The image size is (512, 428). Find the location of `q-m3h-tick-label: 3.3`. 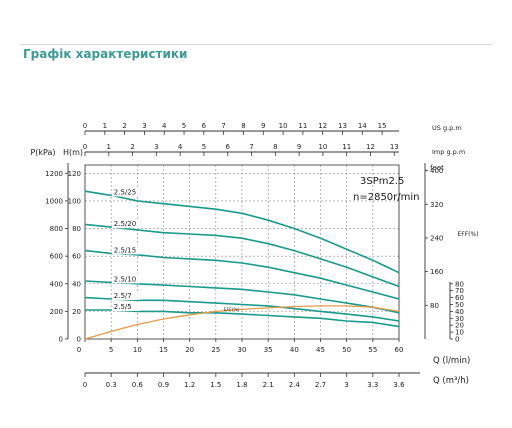

q-m3h-tick-label: 3.3 is located at coordinates (372, 385).